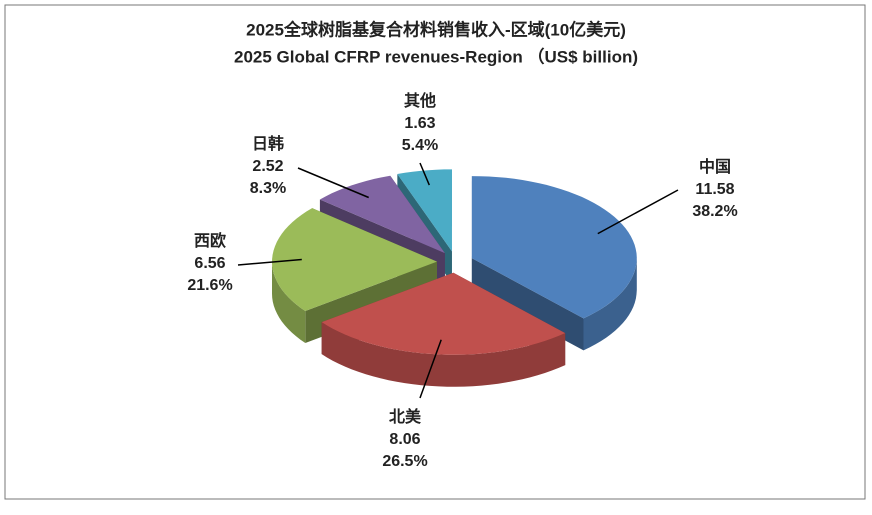 This screenshot has height=515, width=872. I want to click on percent-label: 8.3%, so click(268, 188).